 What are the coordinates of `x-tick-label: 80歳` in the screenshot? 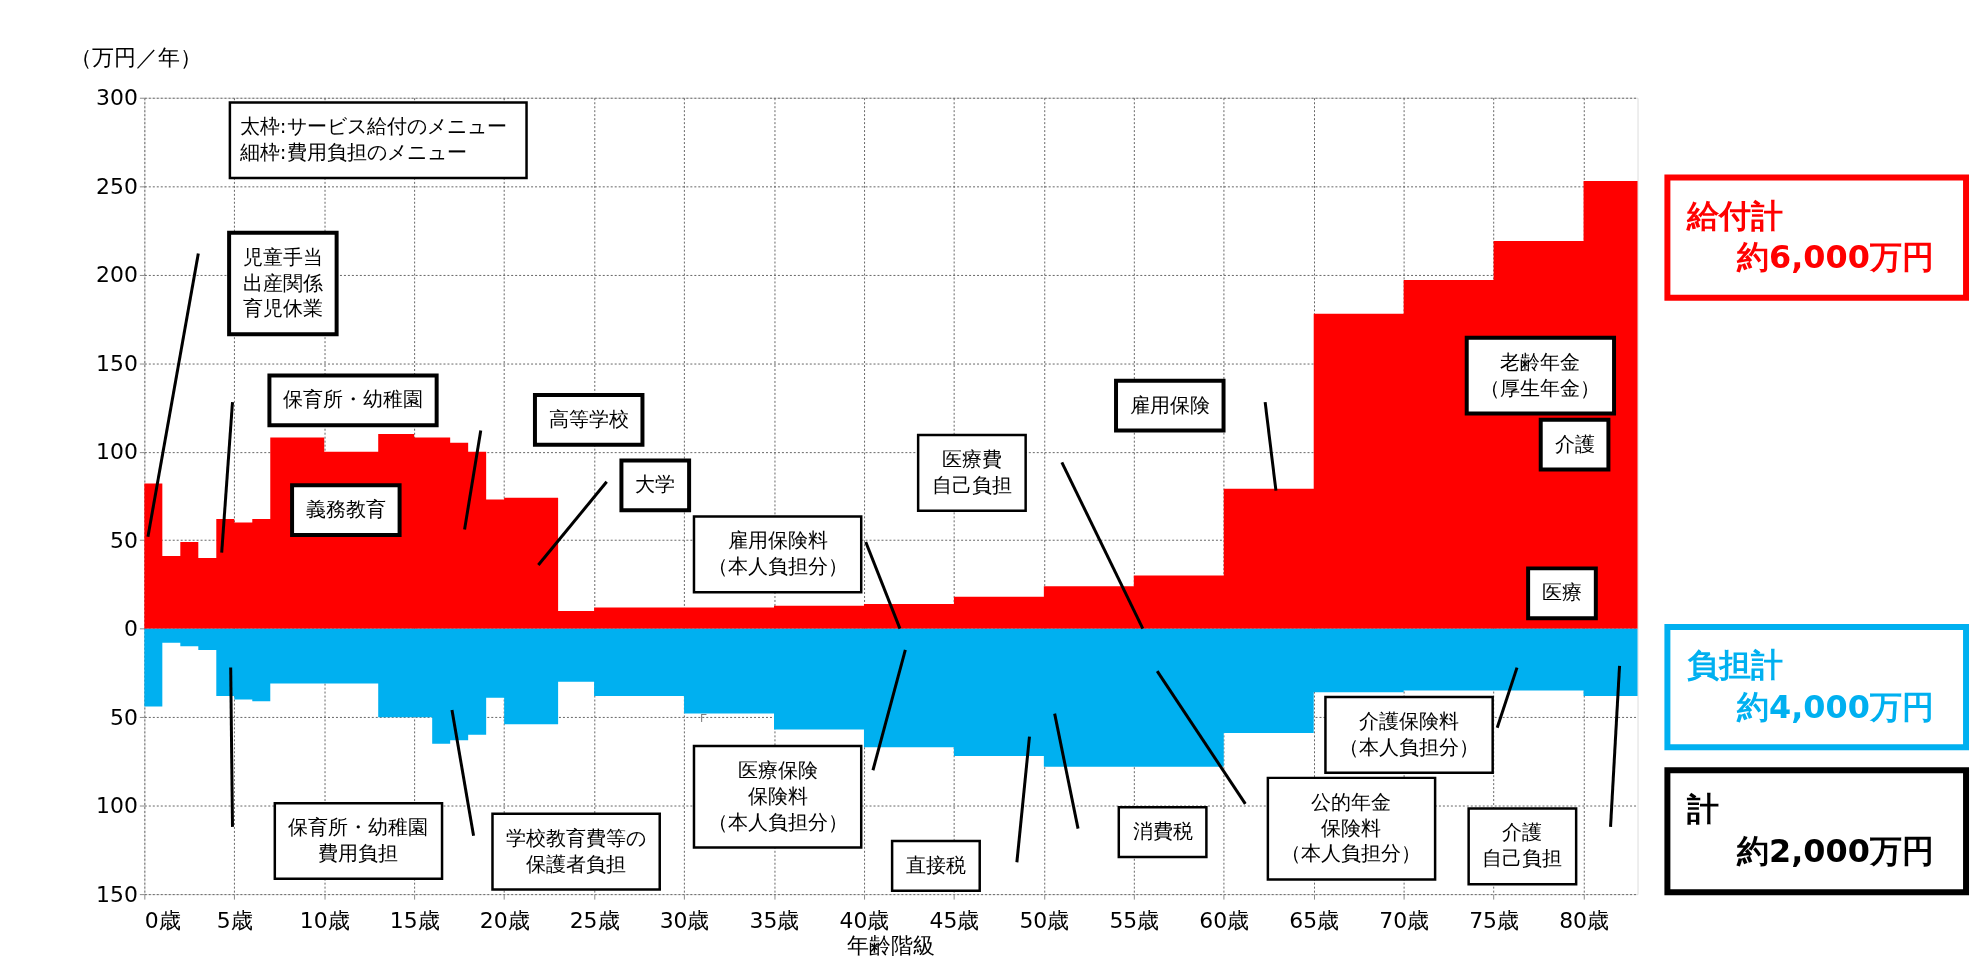 It's located at (1584, 921).